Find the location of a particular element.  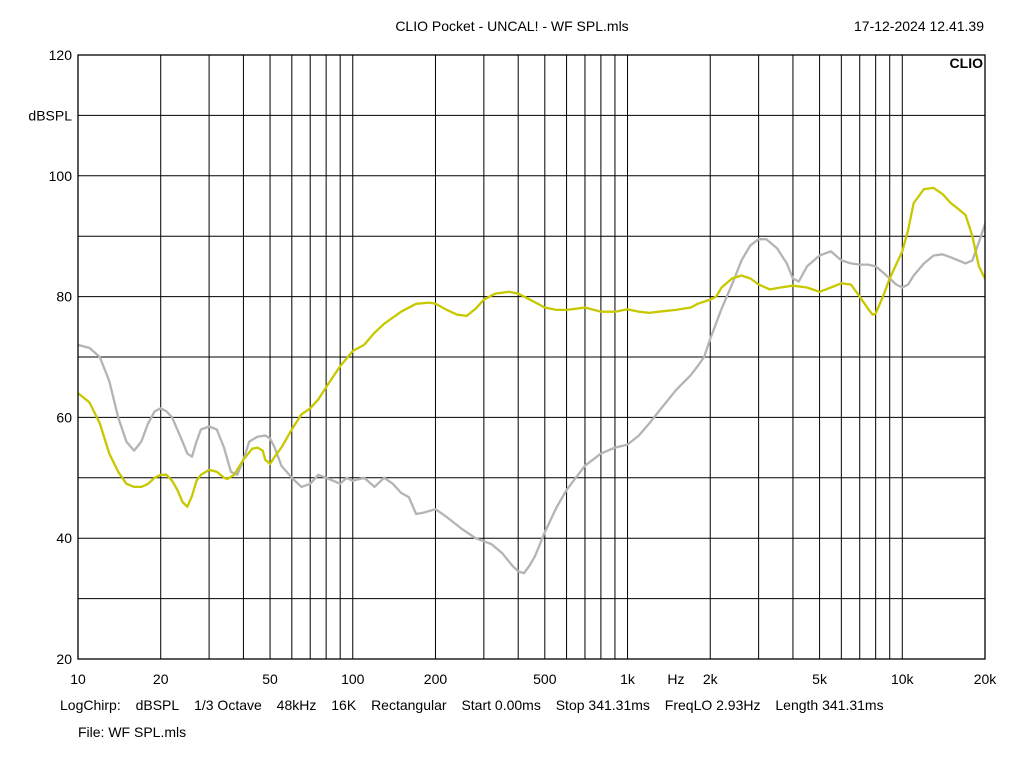

settings-freqlo: FreqLO 2.93Hz is located at coordinates (712, 705).